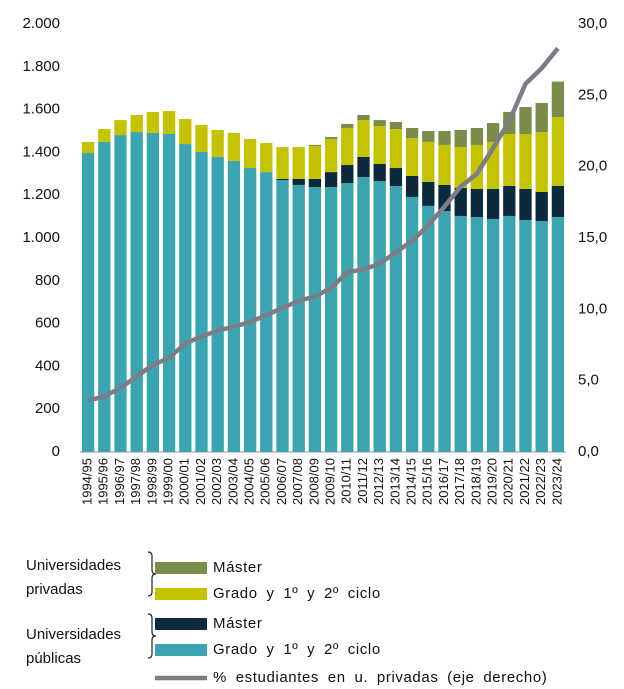 The image size is (624, 689). What do you see at coordinates (592, 166) in the screenshot?
I see `y2-tick-label: 20,0` at bounding box center [592, 166].